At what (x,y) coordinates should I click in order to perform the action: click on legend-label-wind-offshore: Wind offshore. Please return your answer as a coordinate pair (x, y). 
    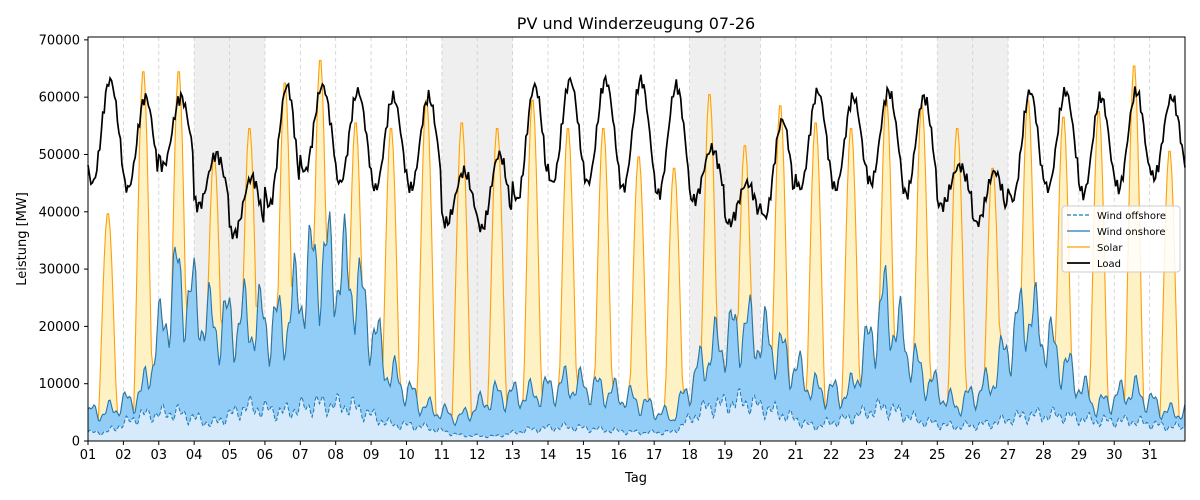
    Looking at the image, I should click on (1131, 216).